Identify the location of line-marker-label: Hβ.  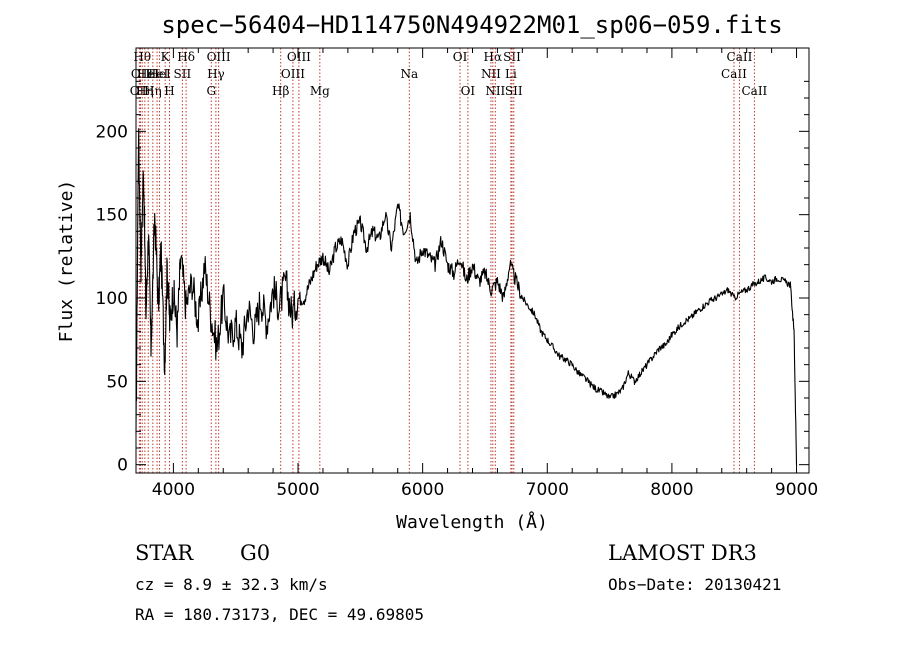
(280, 91).